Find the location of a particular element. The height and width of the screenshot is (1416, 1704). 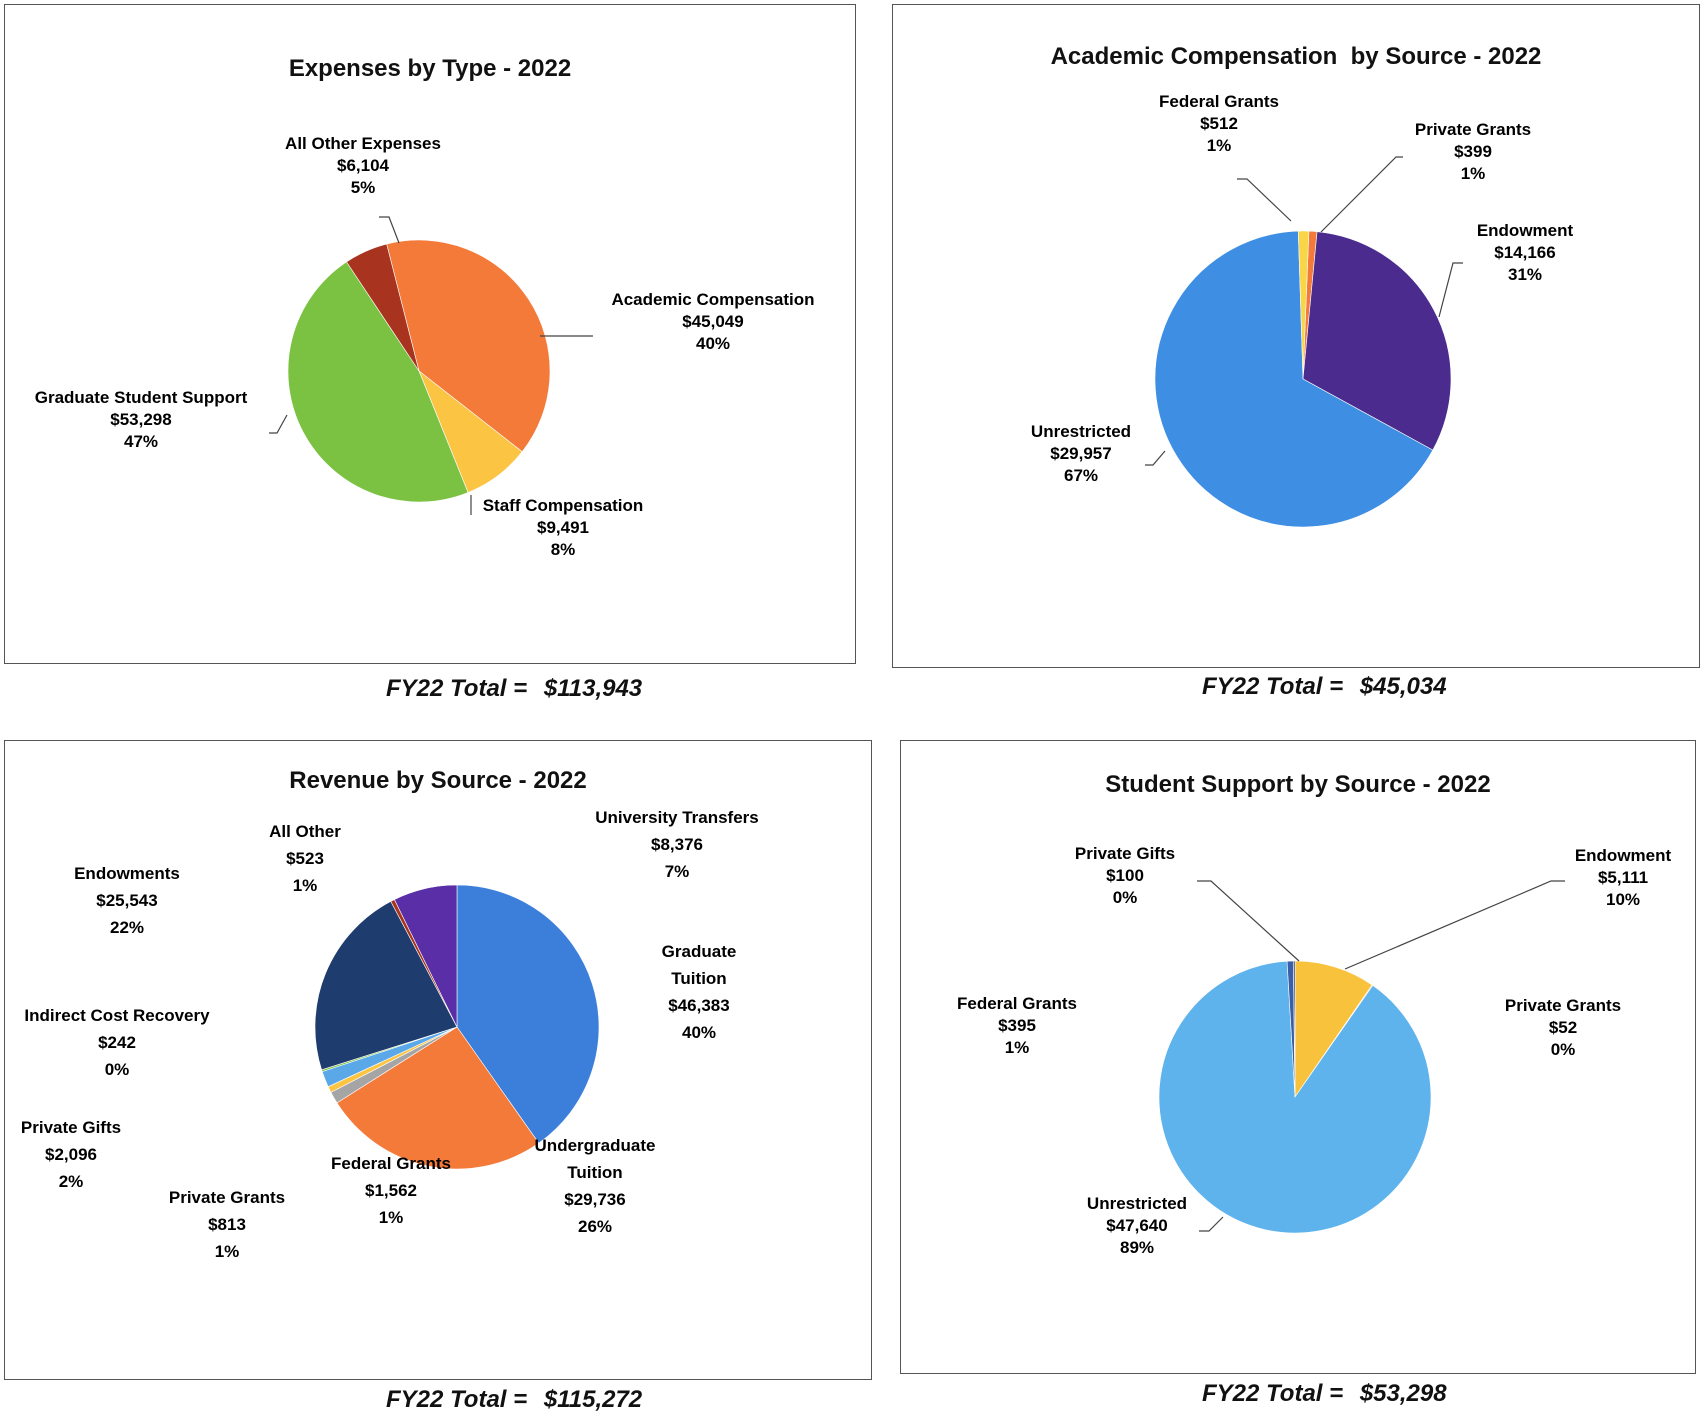

total-value: $45,034 is located at coordinates (1403, 686).